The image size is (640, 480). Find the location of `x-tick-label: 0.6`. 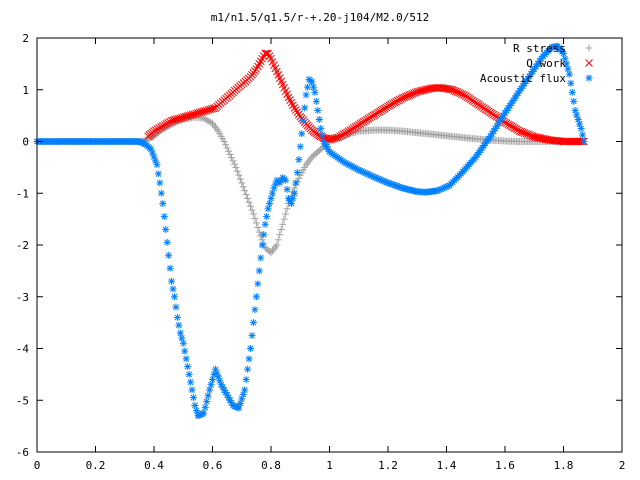

x-tick-label: 0.6 is located at coordinates (213, 465).